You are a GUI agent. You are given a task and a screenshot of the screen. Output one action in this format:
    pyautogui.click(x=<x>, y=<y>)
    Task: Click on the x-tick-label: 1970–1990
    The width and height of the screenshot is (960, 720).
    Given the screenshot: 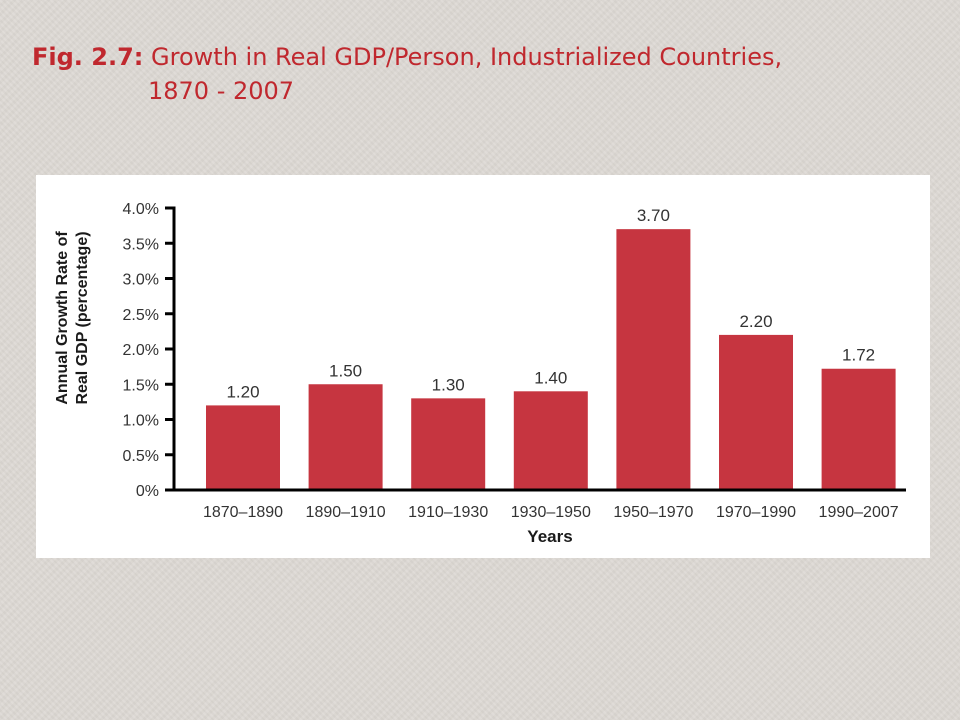 What is the action you would take?
    pyautogui.click(x=756, y=512)
    